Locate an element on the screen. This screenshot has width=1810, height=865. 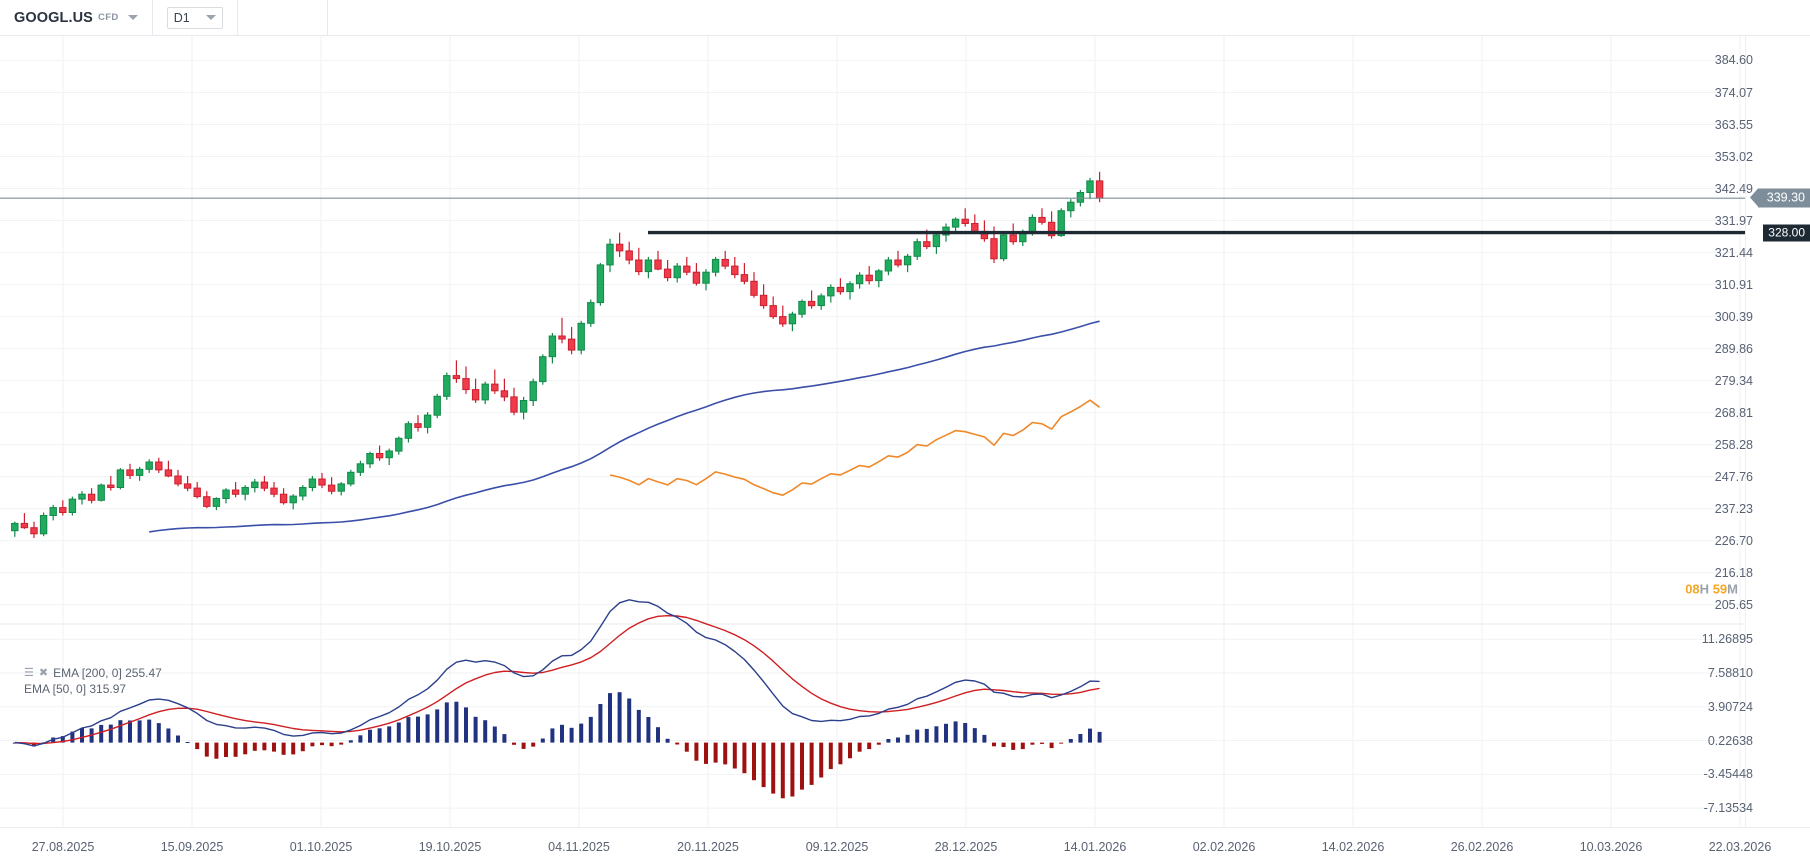
time-axis-tick: 02.02.2026 is located at coordinates (1224, 847).